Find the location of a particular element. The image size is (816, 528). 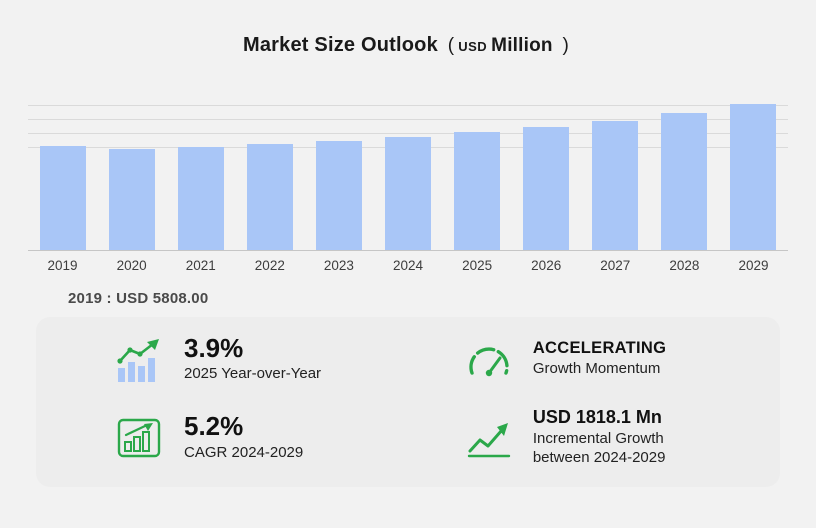

page-title: Market Size Outlook (USD Million ) is located at coordinates (408, 45).